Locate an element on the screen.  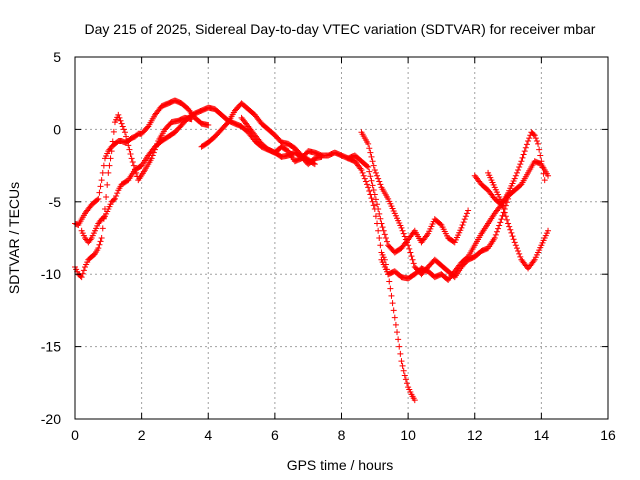
y-tick-label: -20 is located at coordinates (51, 419).